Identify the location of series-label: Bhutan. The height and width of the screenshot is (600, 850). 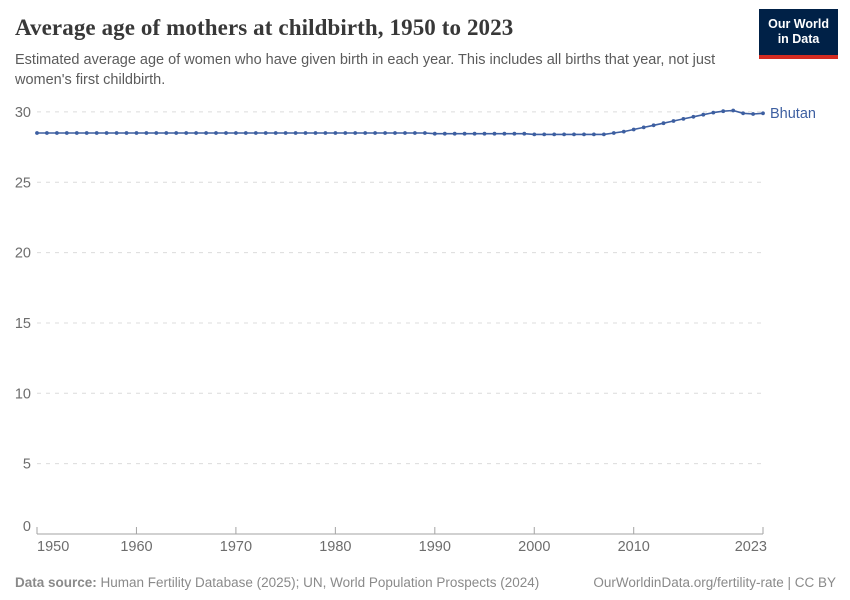
(793, 114).